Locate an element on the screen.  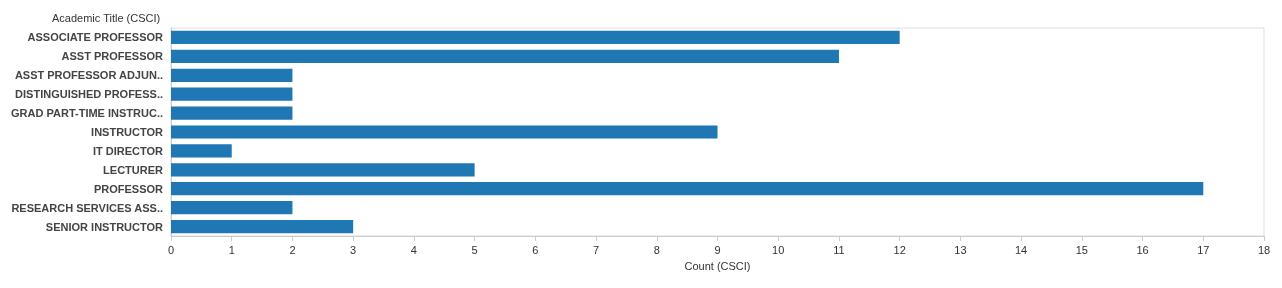
y-tick-label: ASSOCIATE PROFESSOR is located at coordinates (95, 37).